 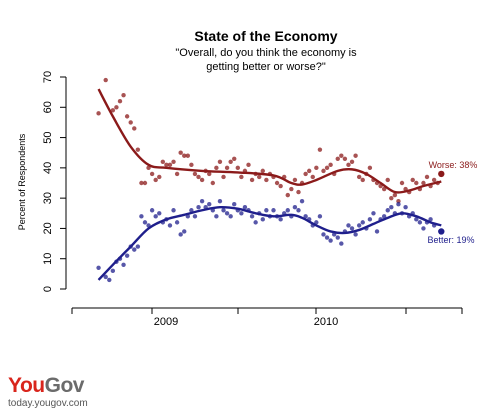 What do you see at coordinates (266, 53) in the screenshot?
I see `chart-subtitle-line-1: "Overall, do you think the economy is` at bounding box center [266, 53].